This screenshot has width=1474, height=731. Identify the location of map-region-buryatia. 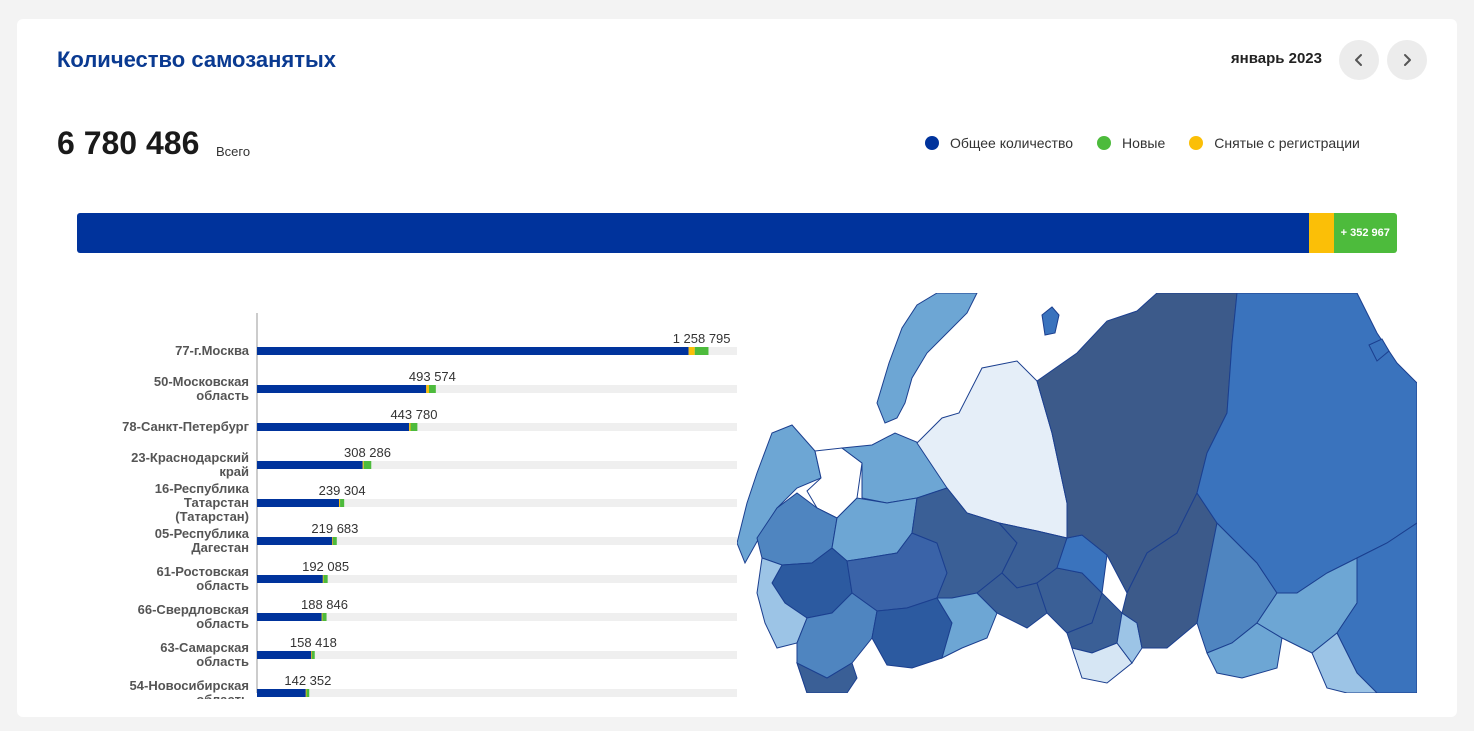
(1244, 650).